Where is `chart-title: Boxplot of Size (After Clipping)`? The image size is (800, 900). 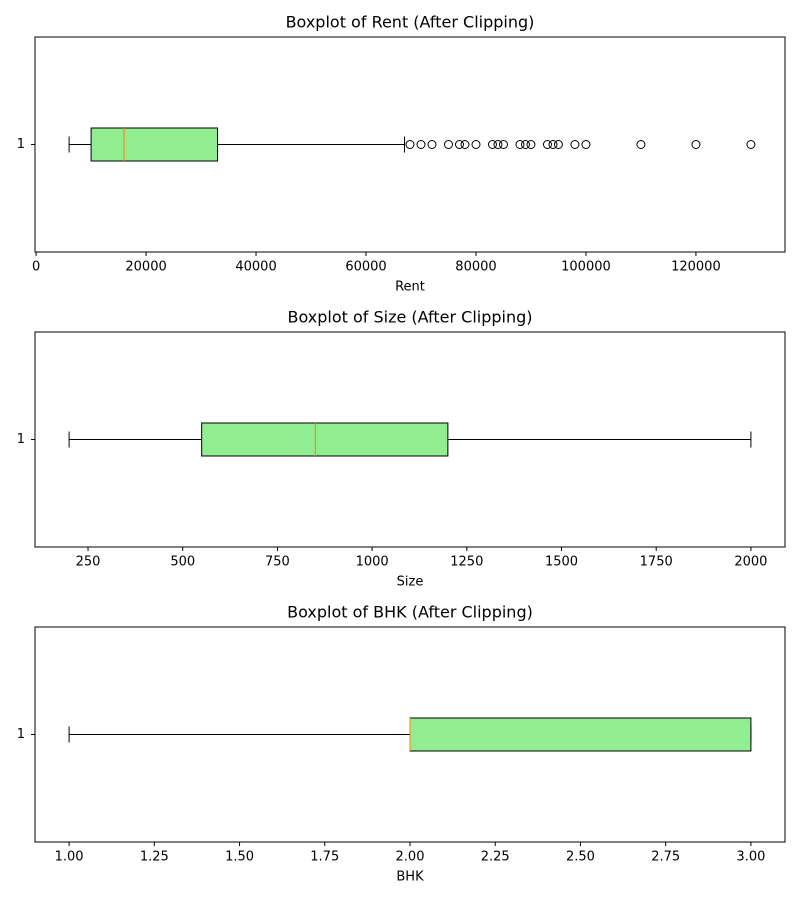
chart-title: Boxplot of Size (After Clipping) is located at coordinates (409, 317).